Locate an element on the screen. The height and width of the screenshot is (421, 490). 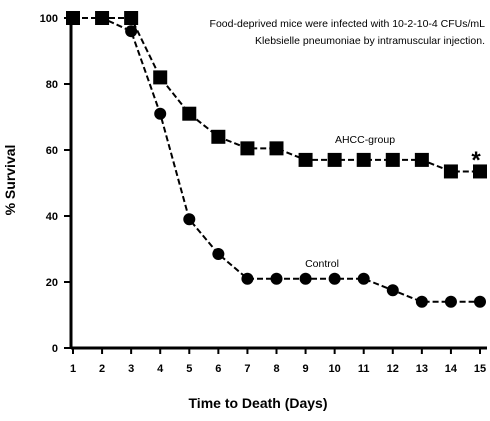
y-tick-label: 100 is located at coordinates (49, 19).